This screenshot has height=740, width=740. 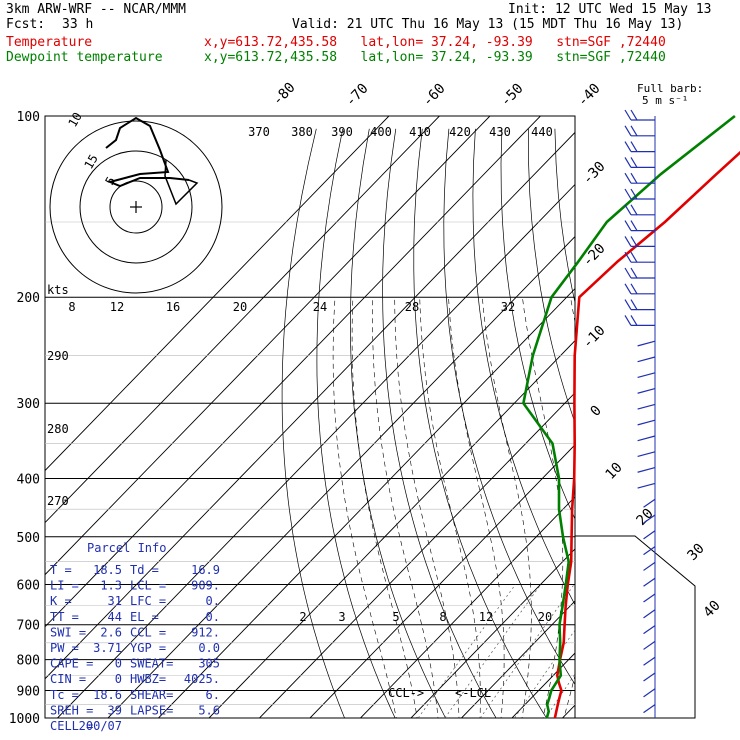 I want to click on parcel-info-key: PW =, so click(x=64, y=648).